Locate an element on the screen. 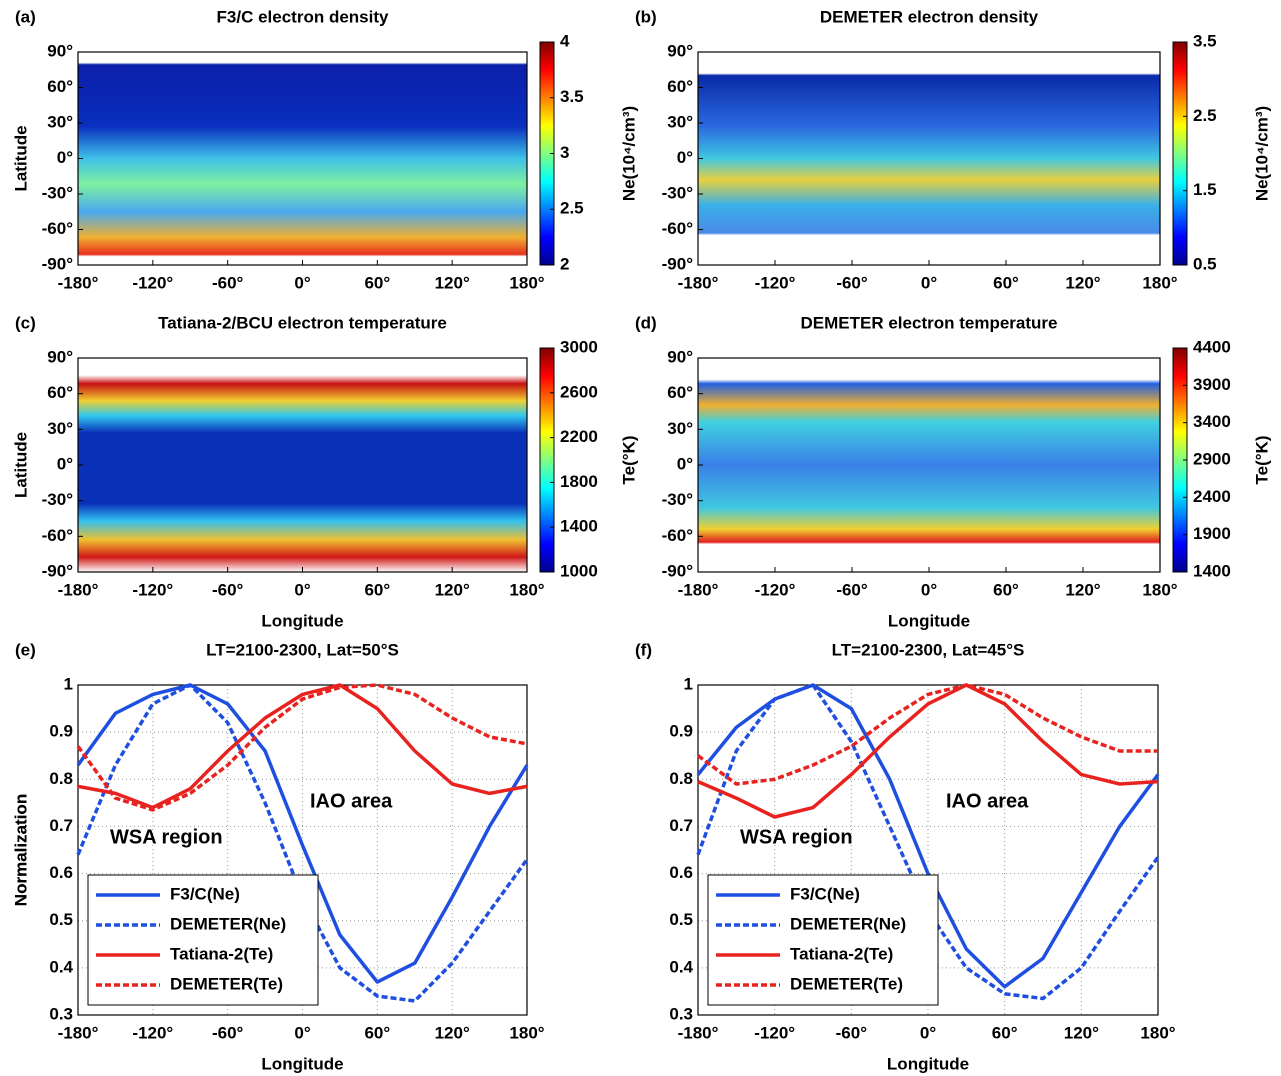 The height and width of the screenshot is (1076, 1281). colorbar-tick-label: 2600 is located at coordinates (579, 391).